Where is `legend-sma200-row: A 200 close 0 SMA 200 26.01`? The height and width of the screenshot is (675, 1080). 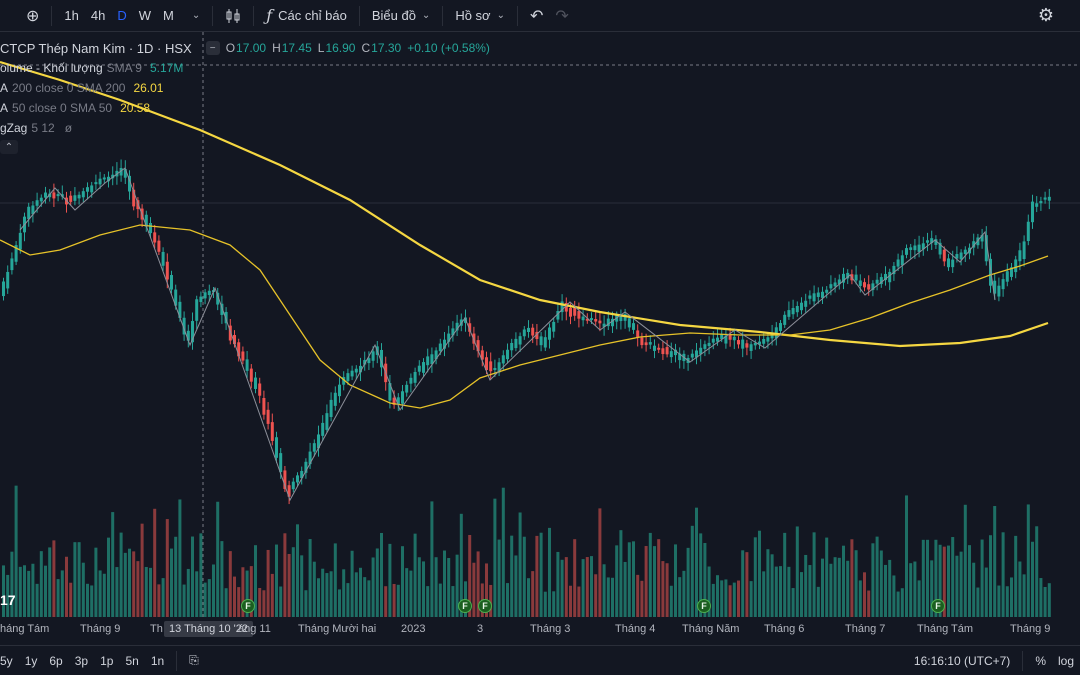
legend-sma200-row: A 200 close 0 SMA 200 26.01 is located at coordinates (82, 88).